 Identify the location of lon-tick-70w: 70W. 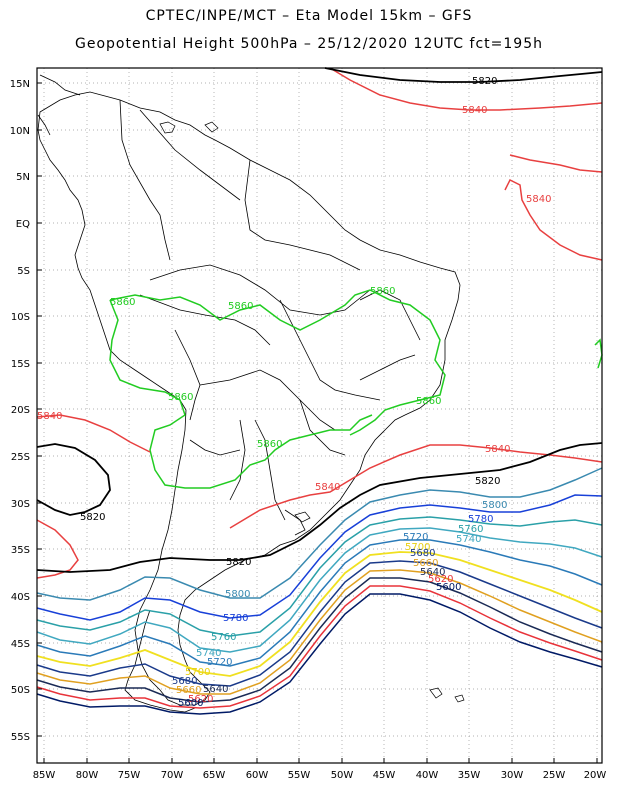
(172, 775).